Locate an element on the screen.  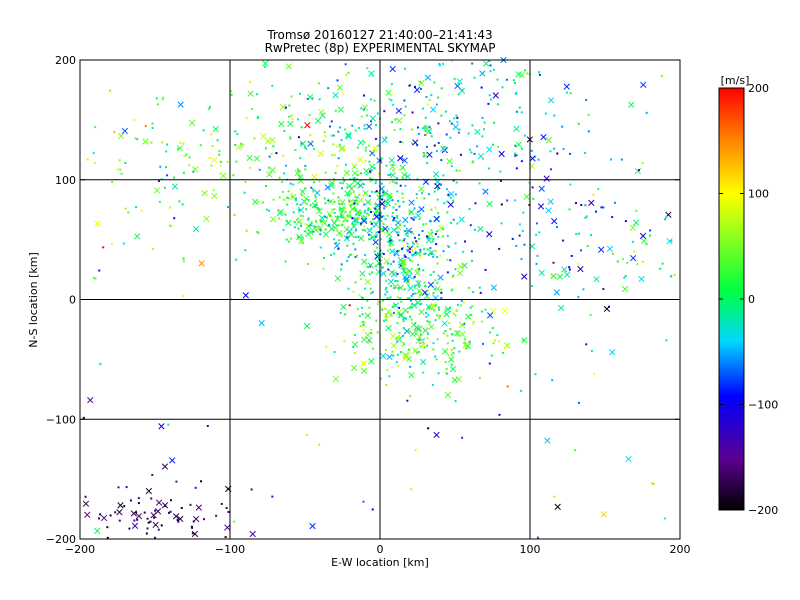
y-tick-label: −100 is located at coordinates (61, 419).